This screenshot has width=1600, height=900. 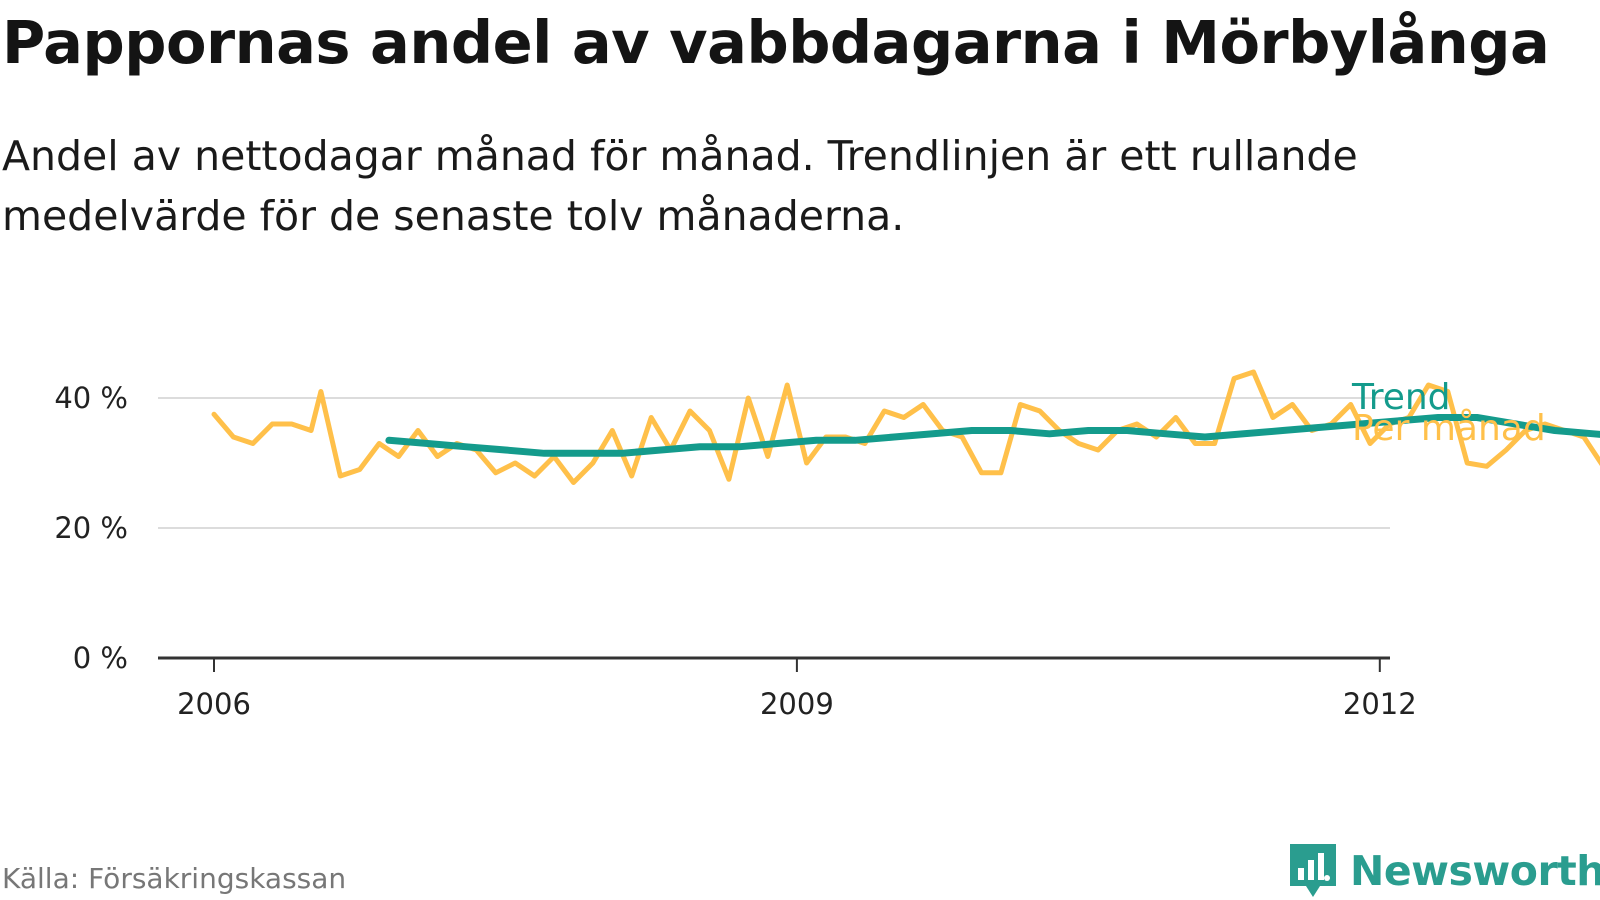 What do you see at coordinates (1401, 397) in the screenshot?
I see `legend-label-trend: Trend` at bounding box center [1401, 397].